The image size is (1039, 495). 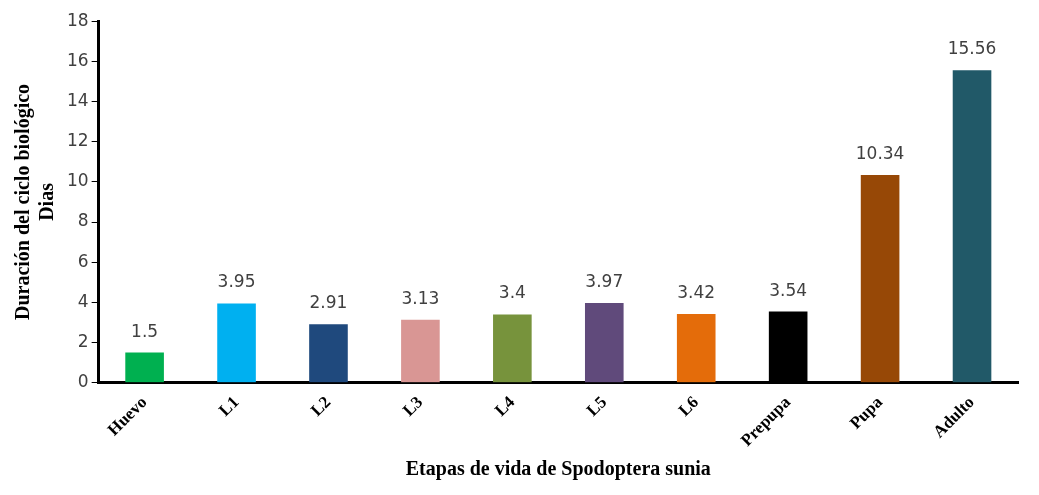 What do you see at coordinates (596, 406) in the screenshot?
I see `x-tick-label: L5` at bounding box center [596, 406].